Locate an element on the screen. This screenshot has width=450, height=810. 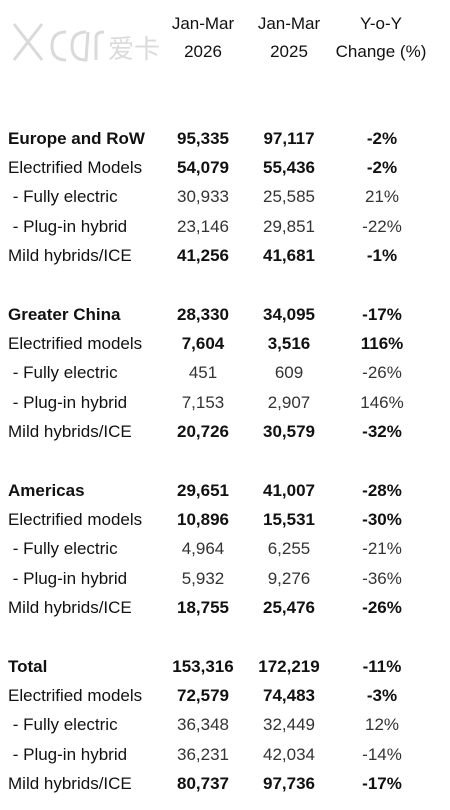
value-2025: 15,531 is located at coordinates (289, 520).